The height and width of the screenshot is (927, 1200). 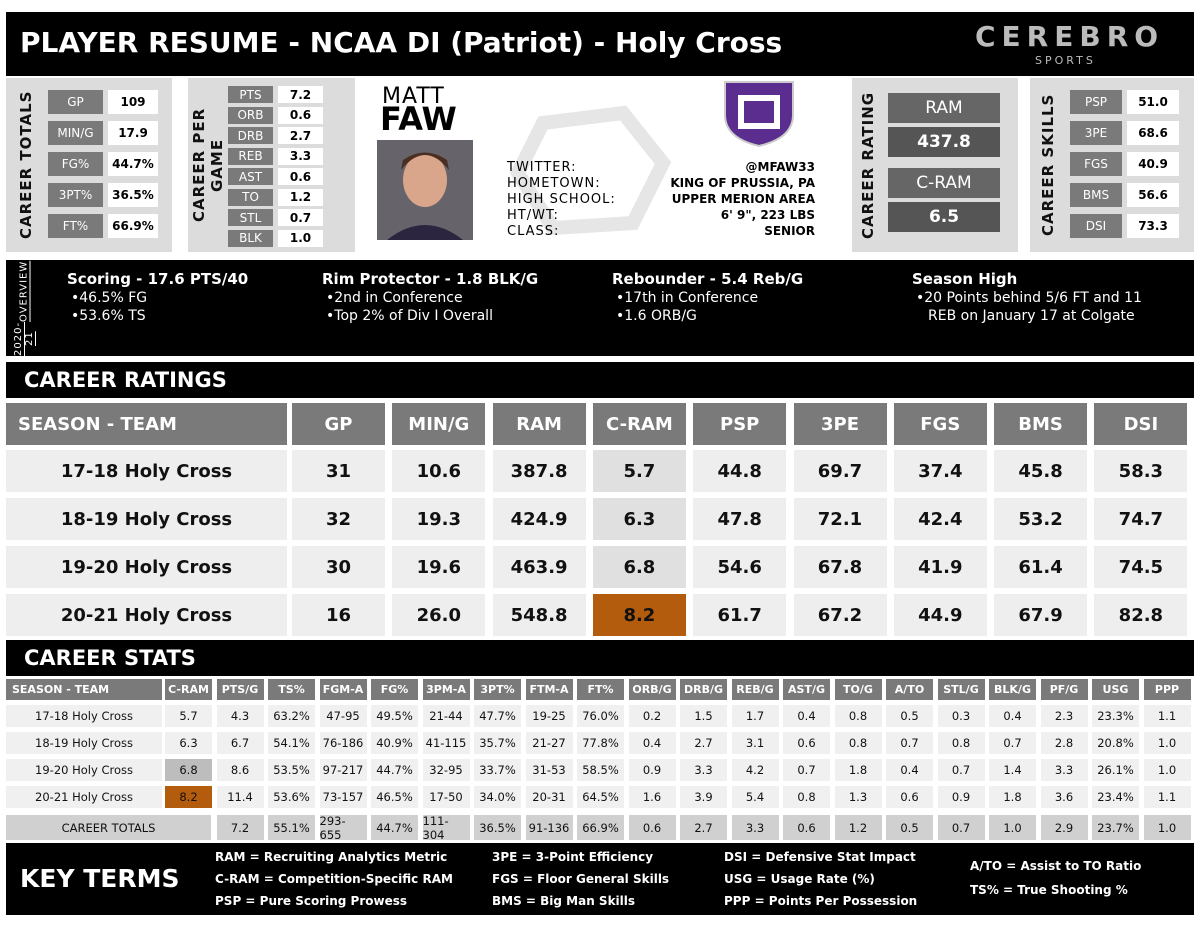 What do you see at coordinates (549, 689) in the screenshot?
I see `stats-header: FTM-A` at bounding box center [549, 689].